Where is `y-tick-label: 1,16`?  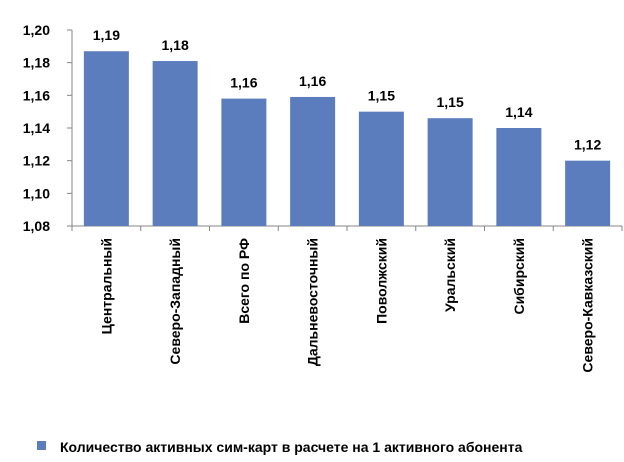 y-tick-label: 1,16 is located at coordinates (36, 95).